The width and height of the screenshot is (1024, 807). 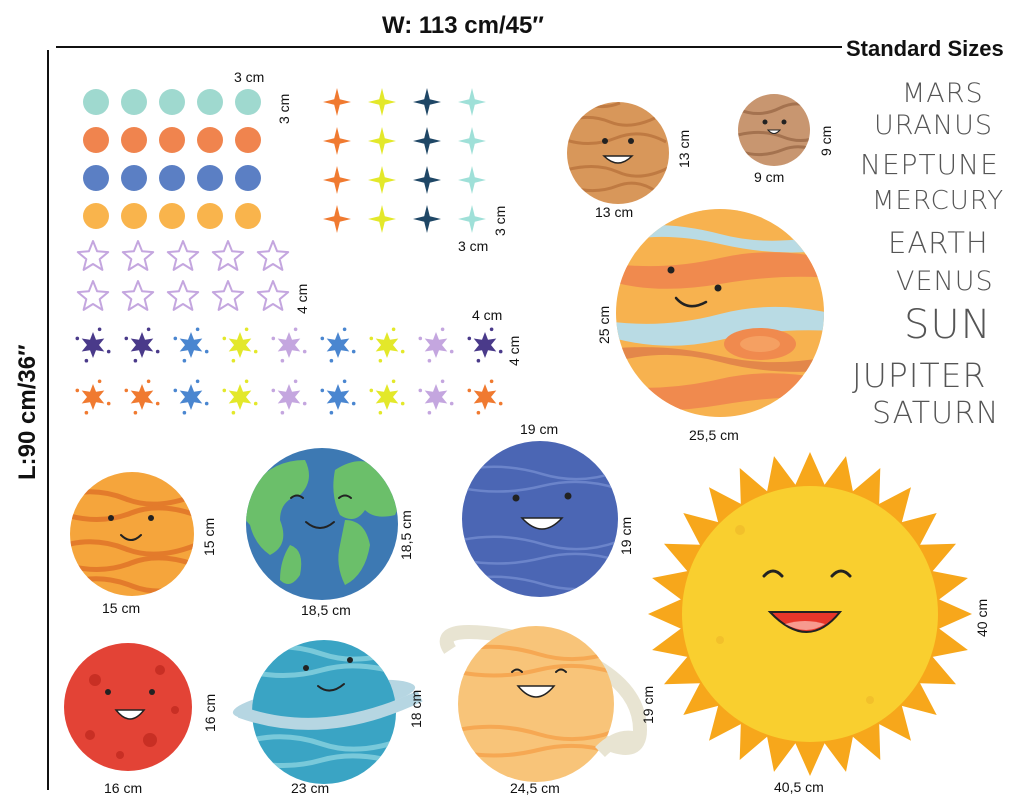 I want to click on name-mars: MARS, so click(x=943, y=93).